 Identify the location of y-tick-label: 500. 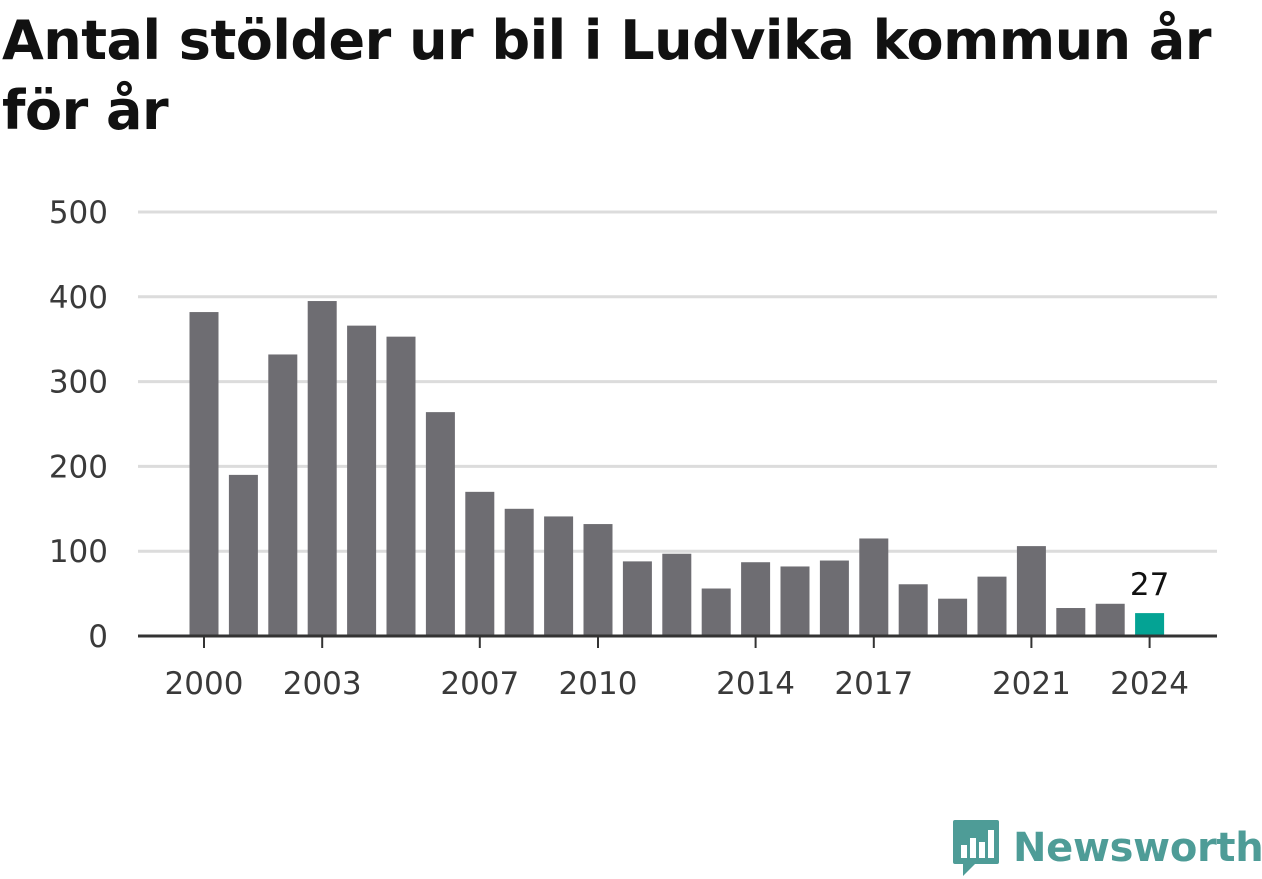
(78, 213).